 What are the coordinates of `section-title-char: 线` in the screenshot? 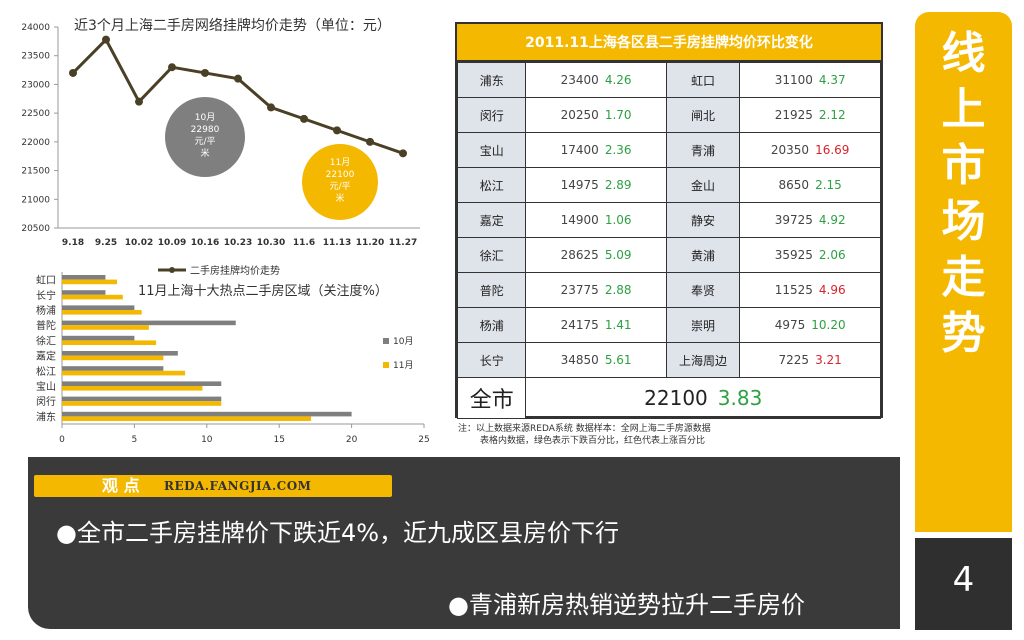 It's located at (963, 53).